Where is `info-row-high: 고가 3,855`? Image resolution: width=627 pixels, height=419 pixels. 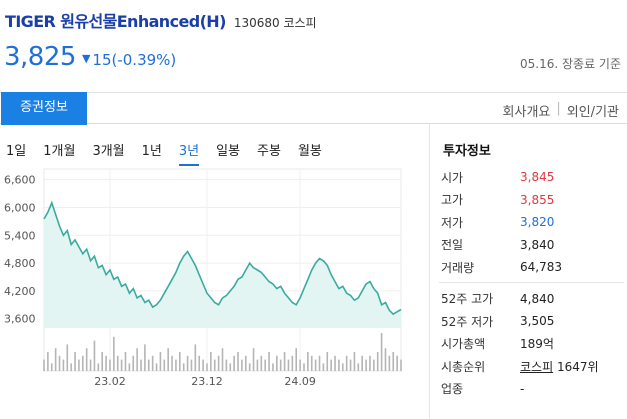
info-row-high: 고가 3,855 is located at coordinates (532, 200).